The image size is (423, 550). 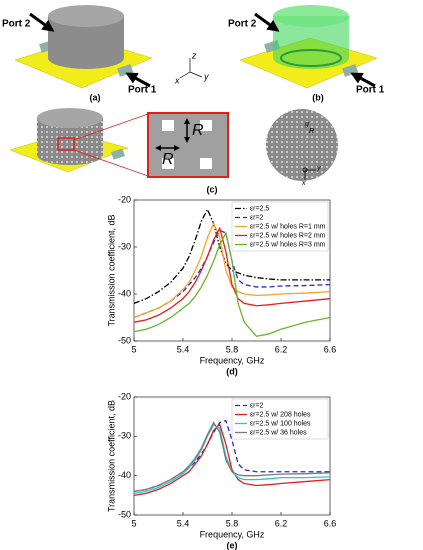 What do you see at coordinates (311, 58) in the screenshot?
I see `ring` at bounding box center [311, 58].